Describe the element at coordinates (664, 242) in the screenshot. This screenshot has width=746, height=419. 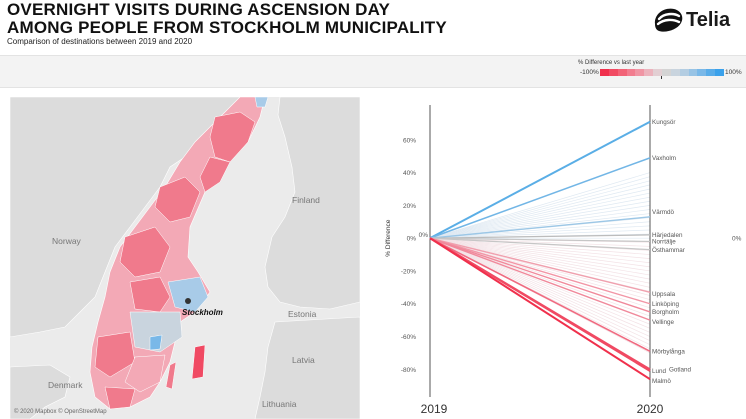
I see `series-label: Norrtälje` at that location.